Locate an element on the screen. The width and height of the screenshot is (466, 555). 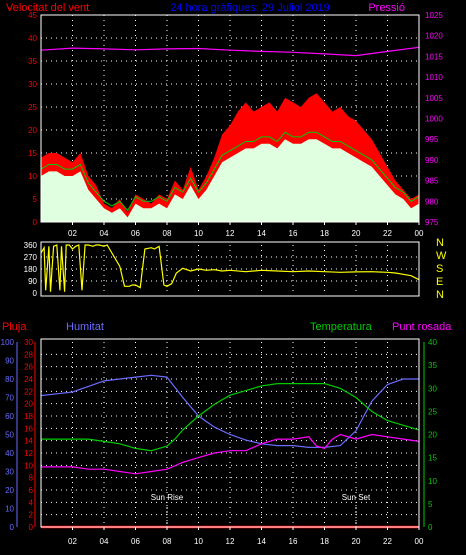
humidity-tick-label: 10 is located at coordinates (28, 465).